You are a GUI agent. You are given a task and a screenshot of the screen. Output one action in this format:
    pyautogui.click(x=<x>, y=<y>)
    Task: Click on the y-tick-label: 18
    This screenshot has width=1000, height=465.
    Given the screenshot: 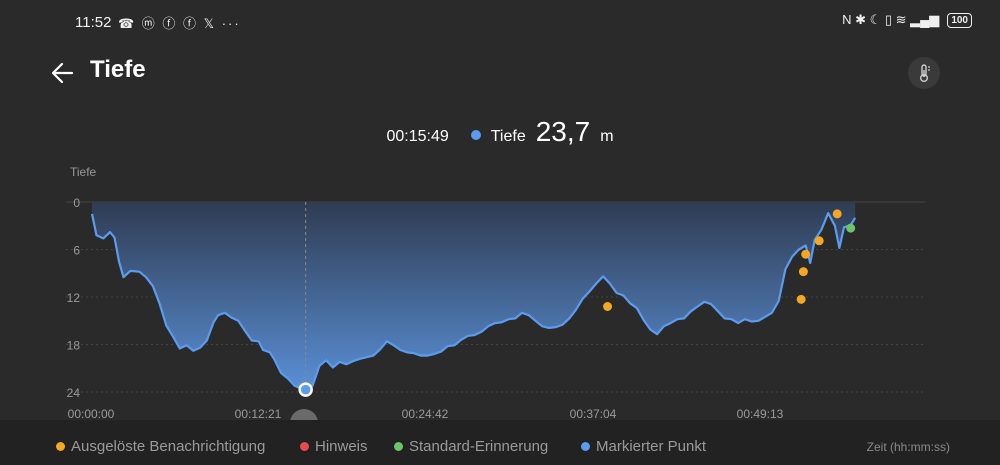 What is the action you would take?
    pyautogui.click(x=74, y=346)
    